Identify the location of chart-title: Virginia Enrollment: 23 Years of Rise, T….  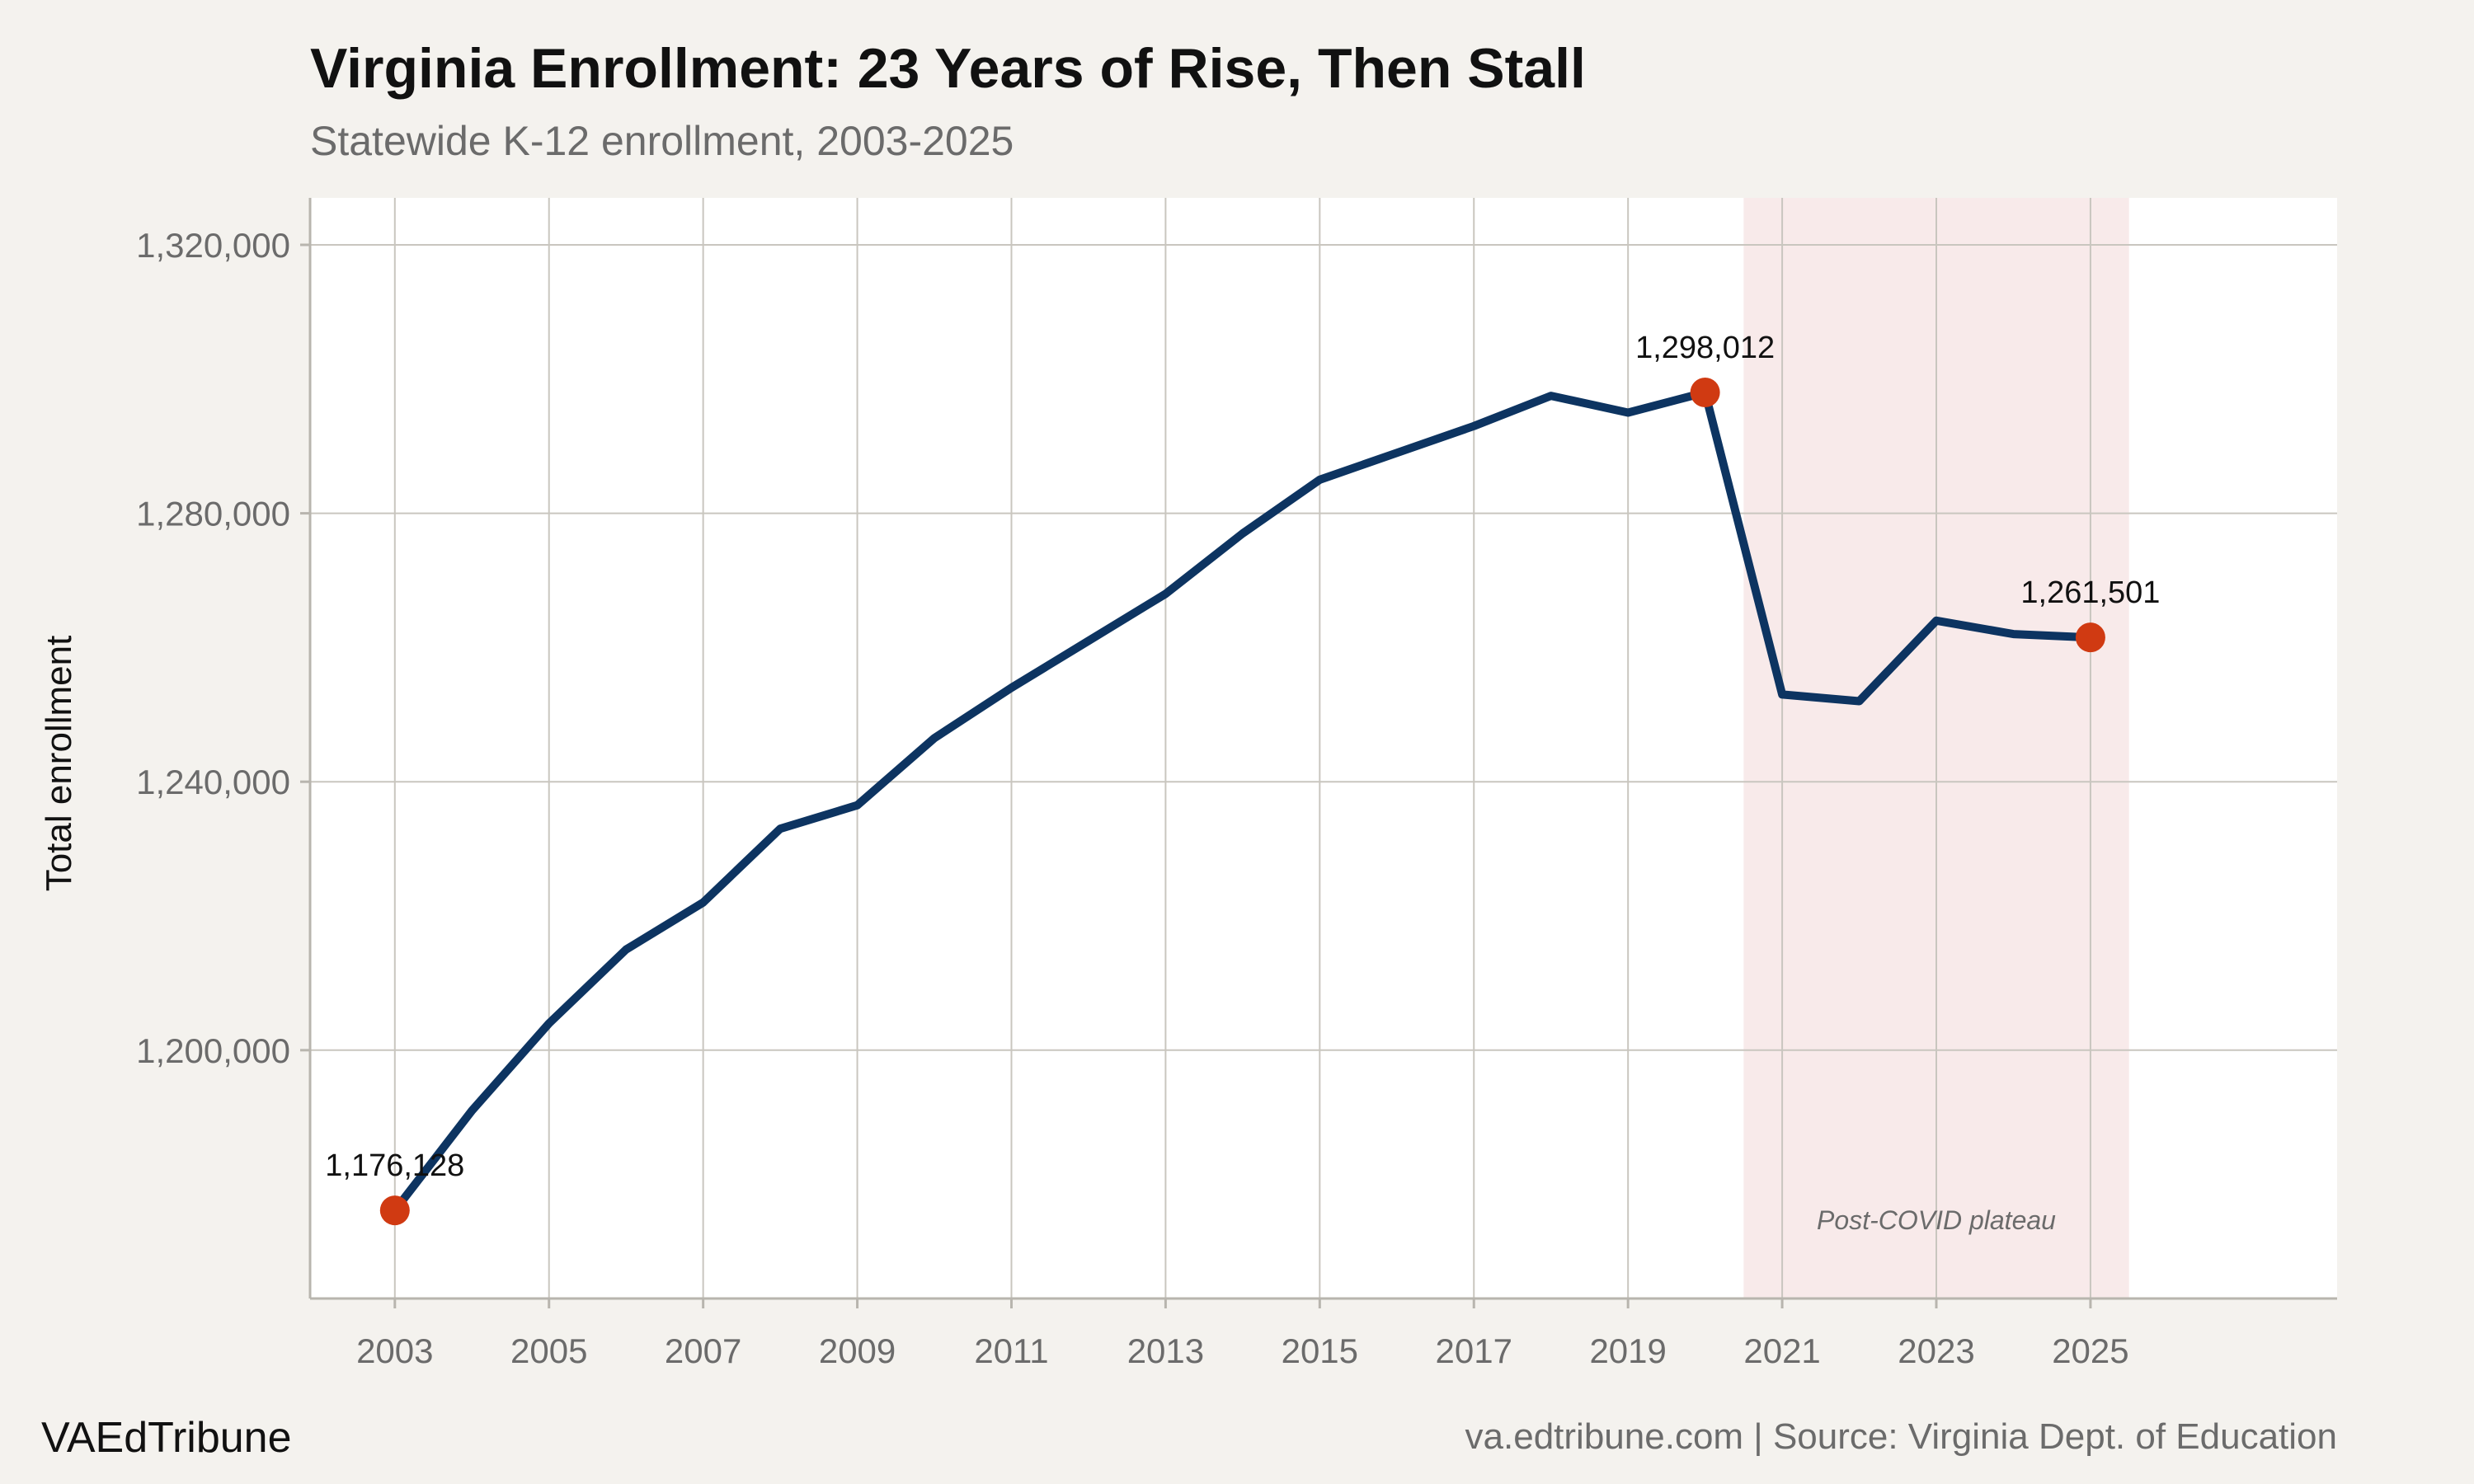
(948, 68).